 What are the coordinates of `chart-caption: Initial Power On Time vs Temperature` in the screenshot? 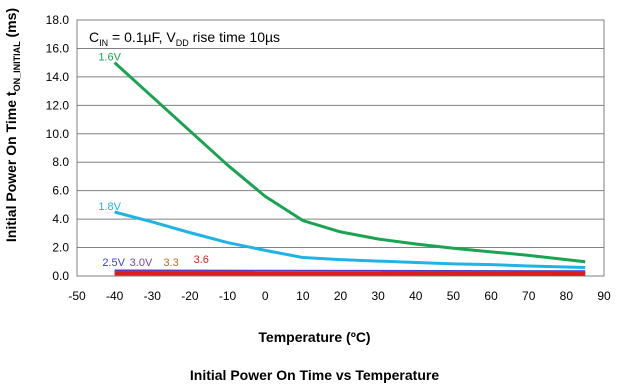 It's located at (314, 375).